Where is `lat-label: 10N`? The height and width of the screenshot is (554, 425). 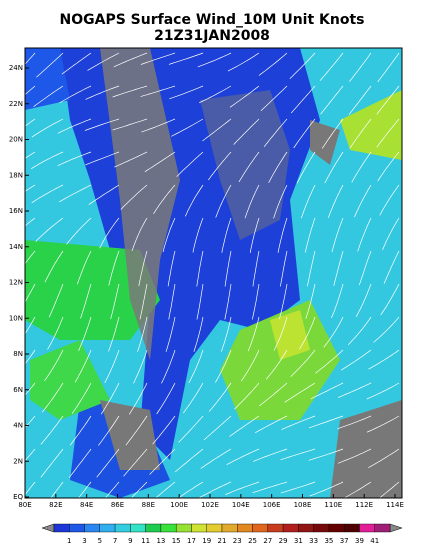
lat-label: 10N is located at coordinates (16, 318).